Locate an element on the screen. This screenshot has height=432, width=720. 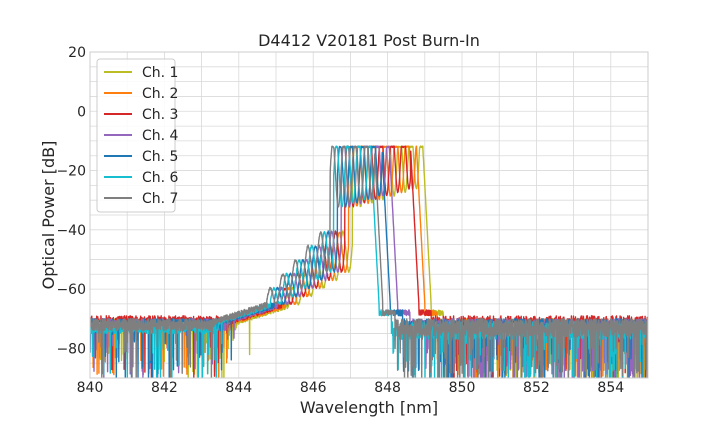
y-tick-label: −40 is located at coordinates (71, 231).